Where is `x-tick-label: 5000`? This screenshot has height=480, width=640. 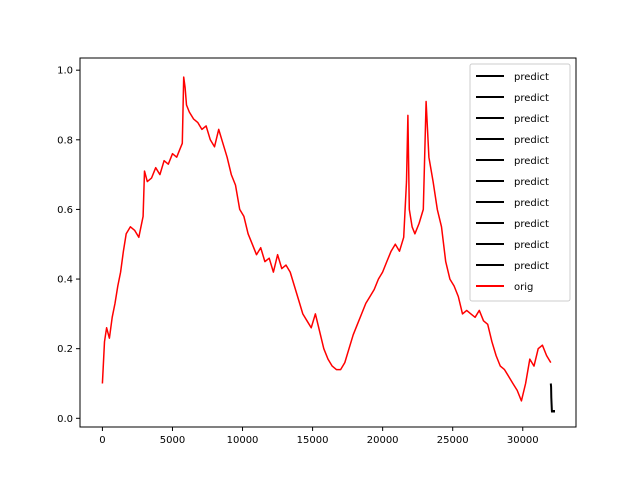 x-tick-label: 5000 is located at coordinates (172, 440).